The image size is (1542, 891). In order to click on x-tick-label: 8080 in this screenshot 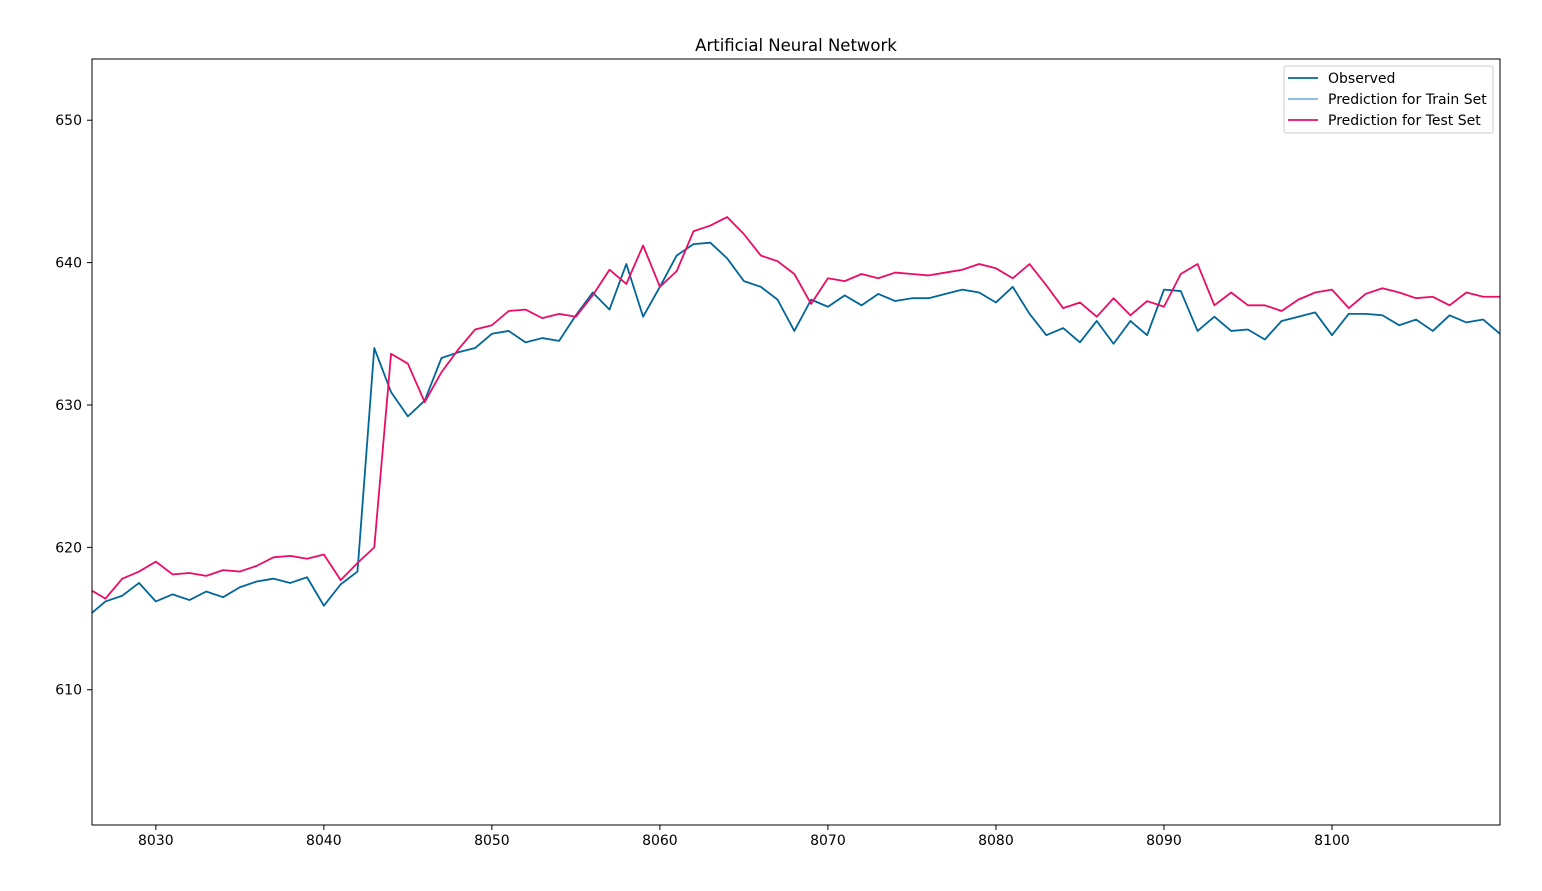, I will do `click(996, 841)`.